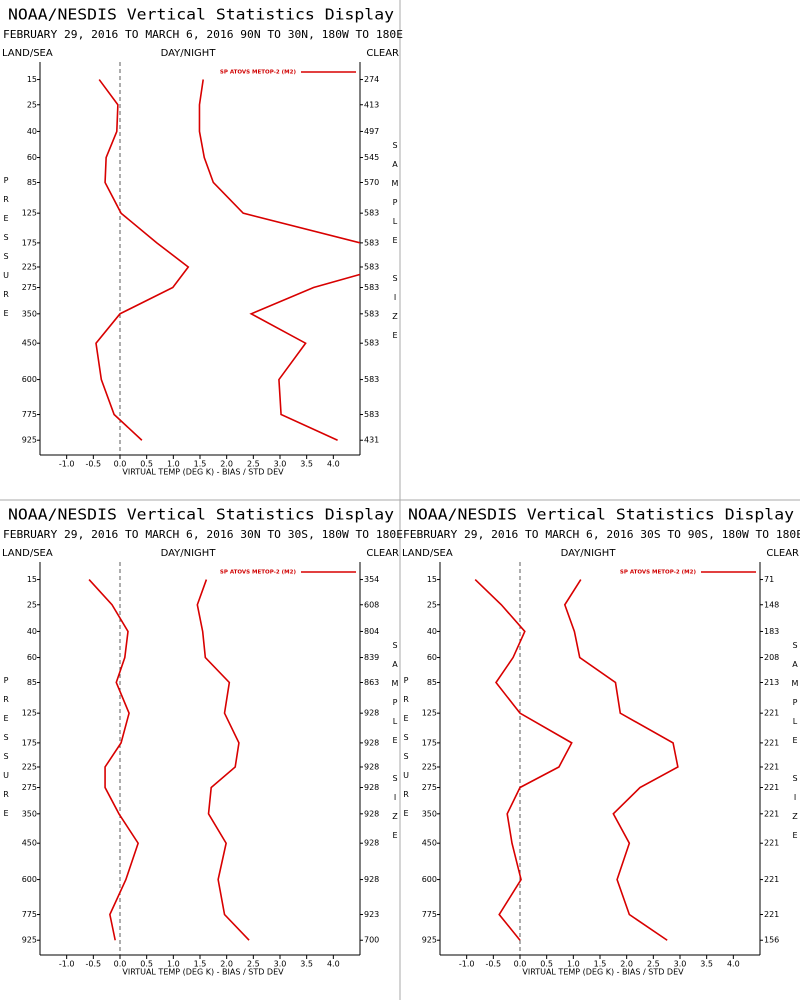 This screenshot has width=800, height=1000. Describe the element at coordinates (546, 964) in the screenshot. I see `x-tick-label: 0.5` at that location.